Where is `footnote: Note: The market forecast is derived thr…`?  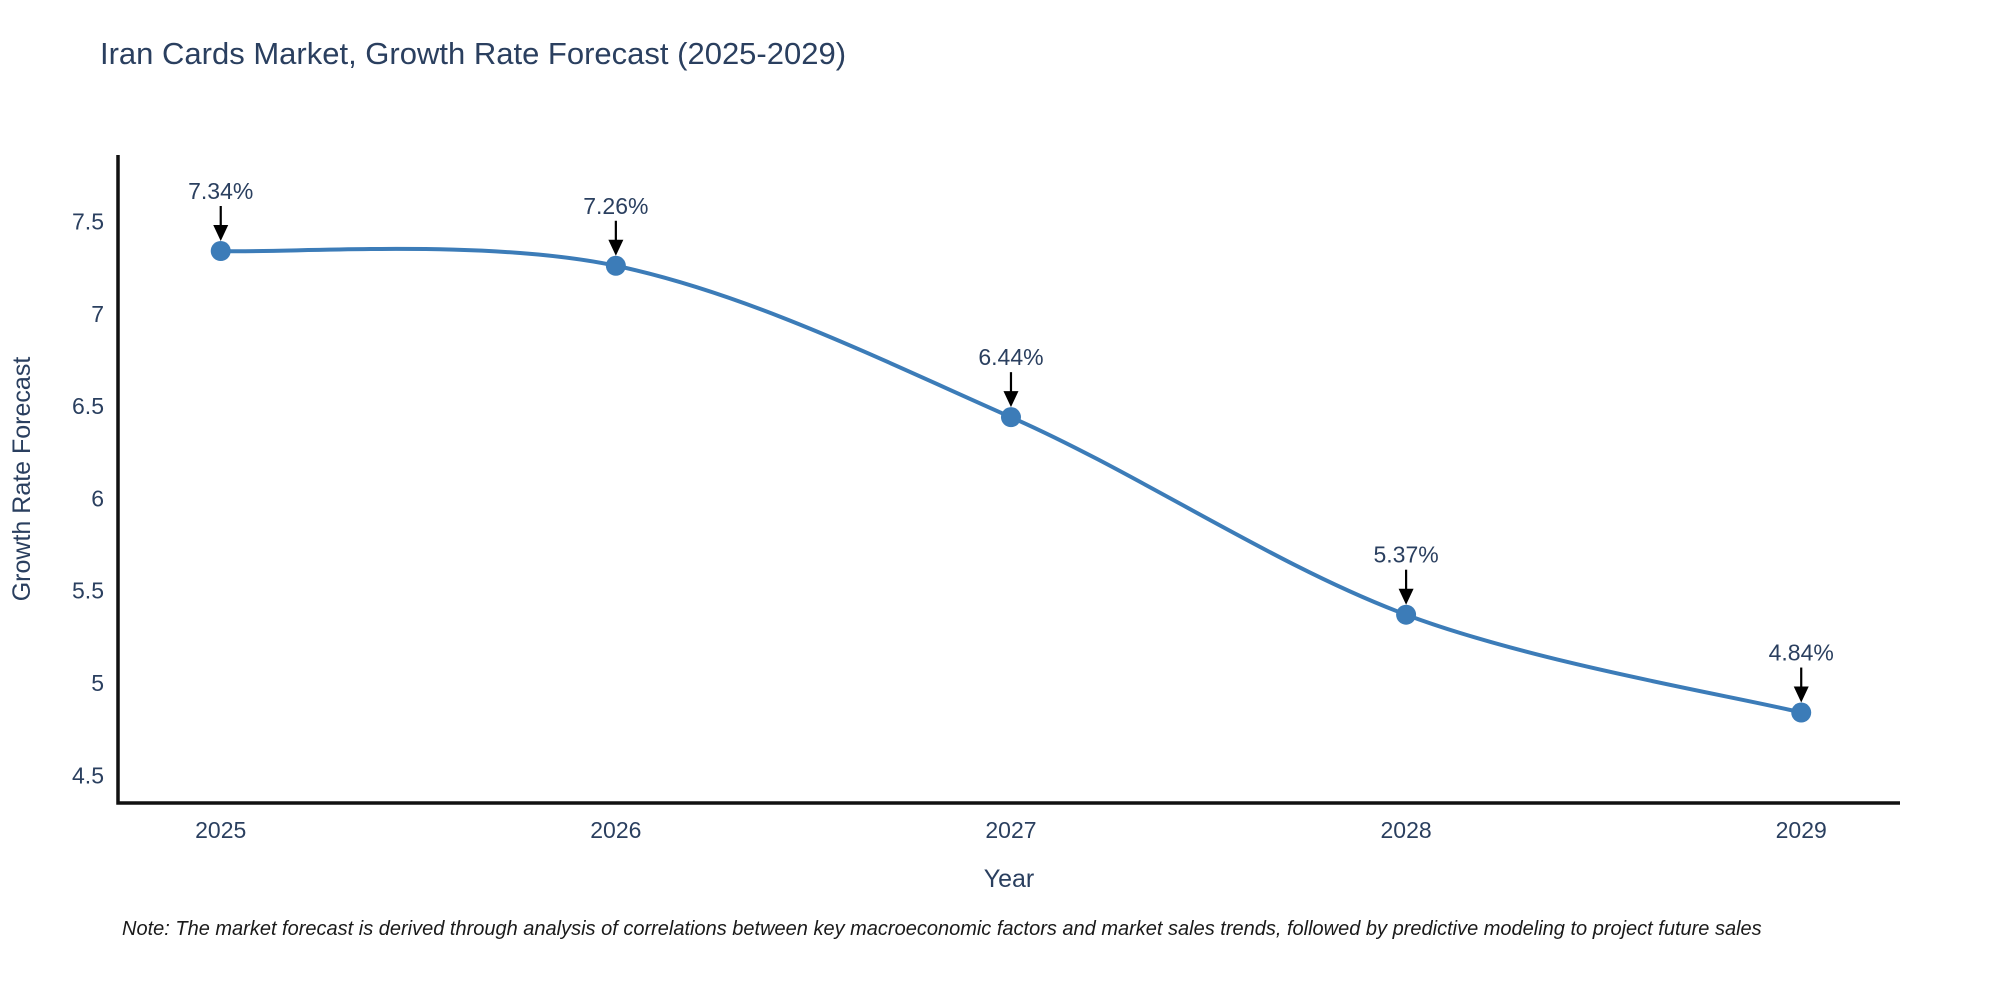
footnote: Note: The market forecast is derived thr… is located at coordinates (942, 929).